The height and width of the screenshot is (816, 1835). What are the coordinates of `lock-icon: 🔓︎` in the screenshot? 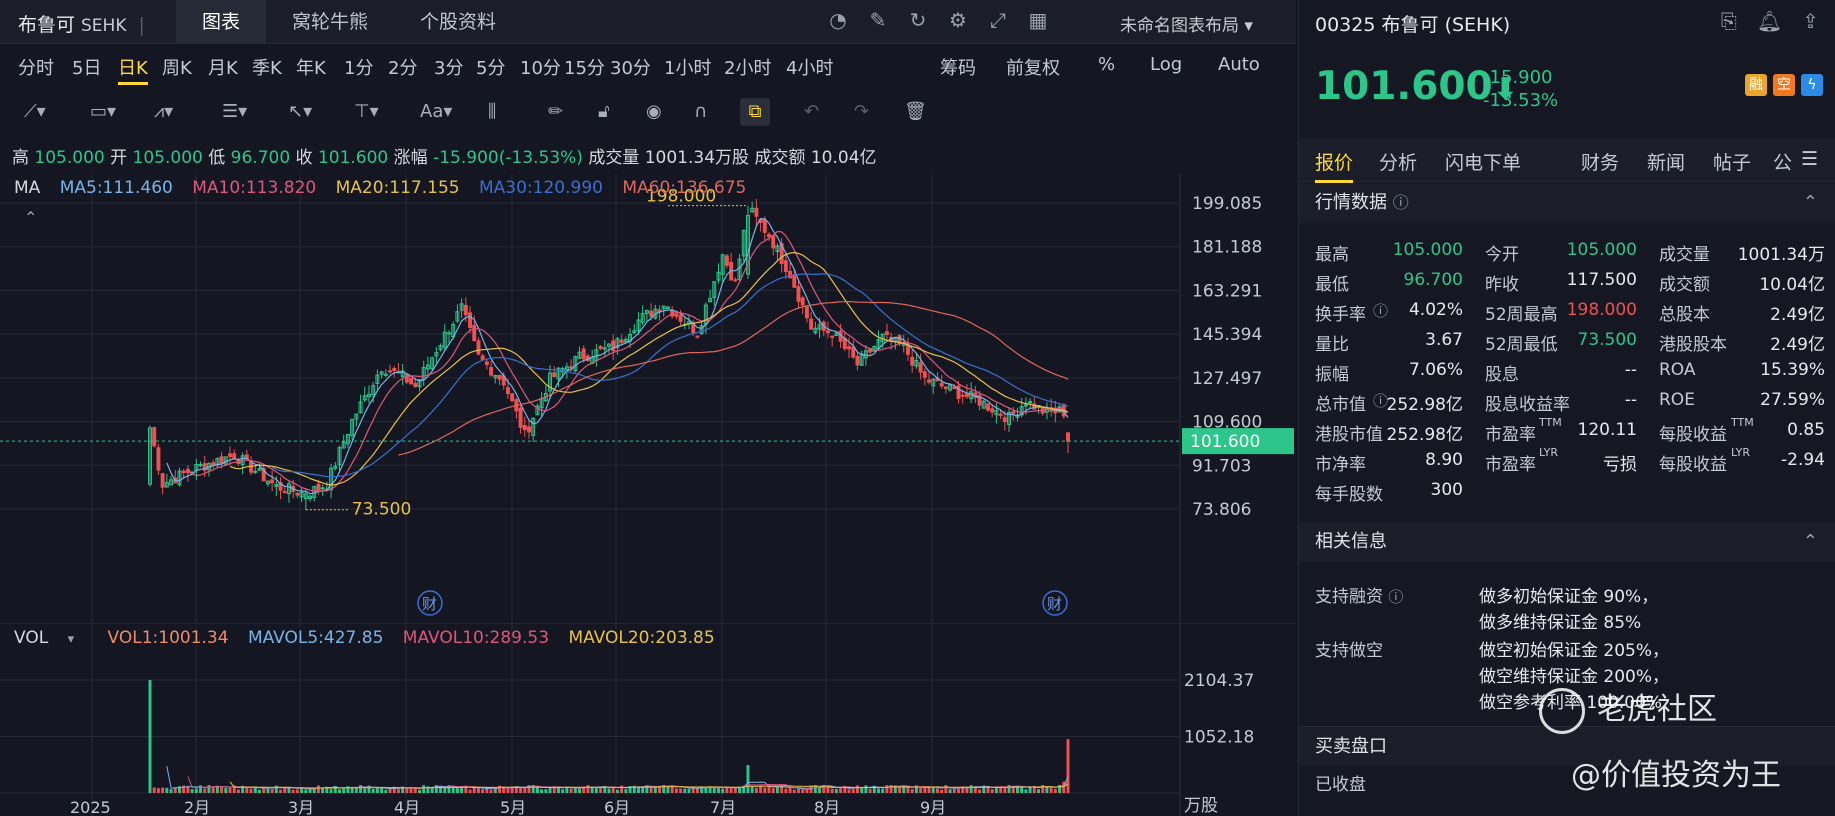 It's located at (604, 111).